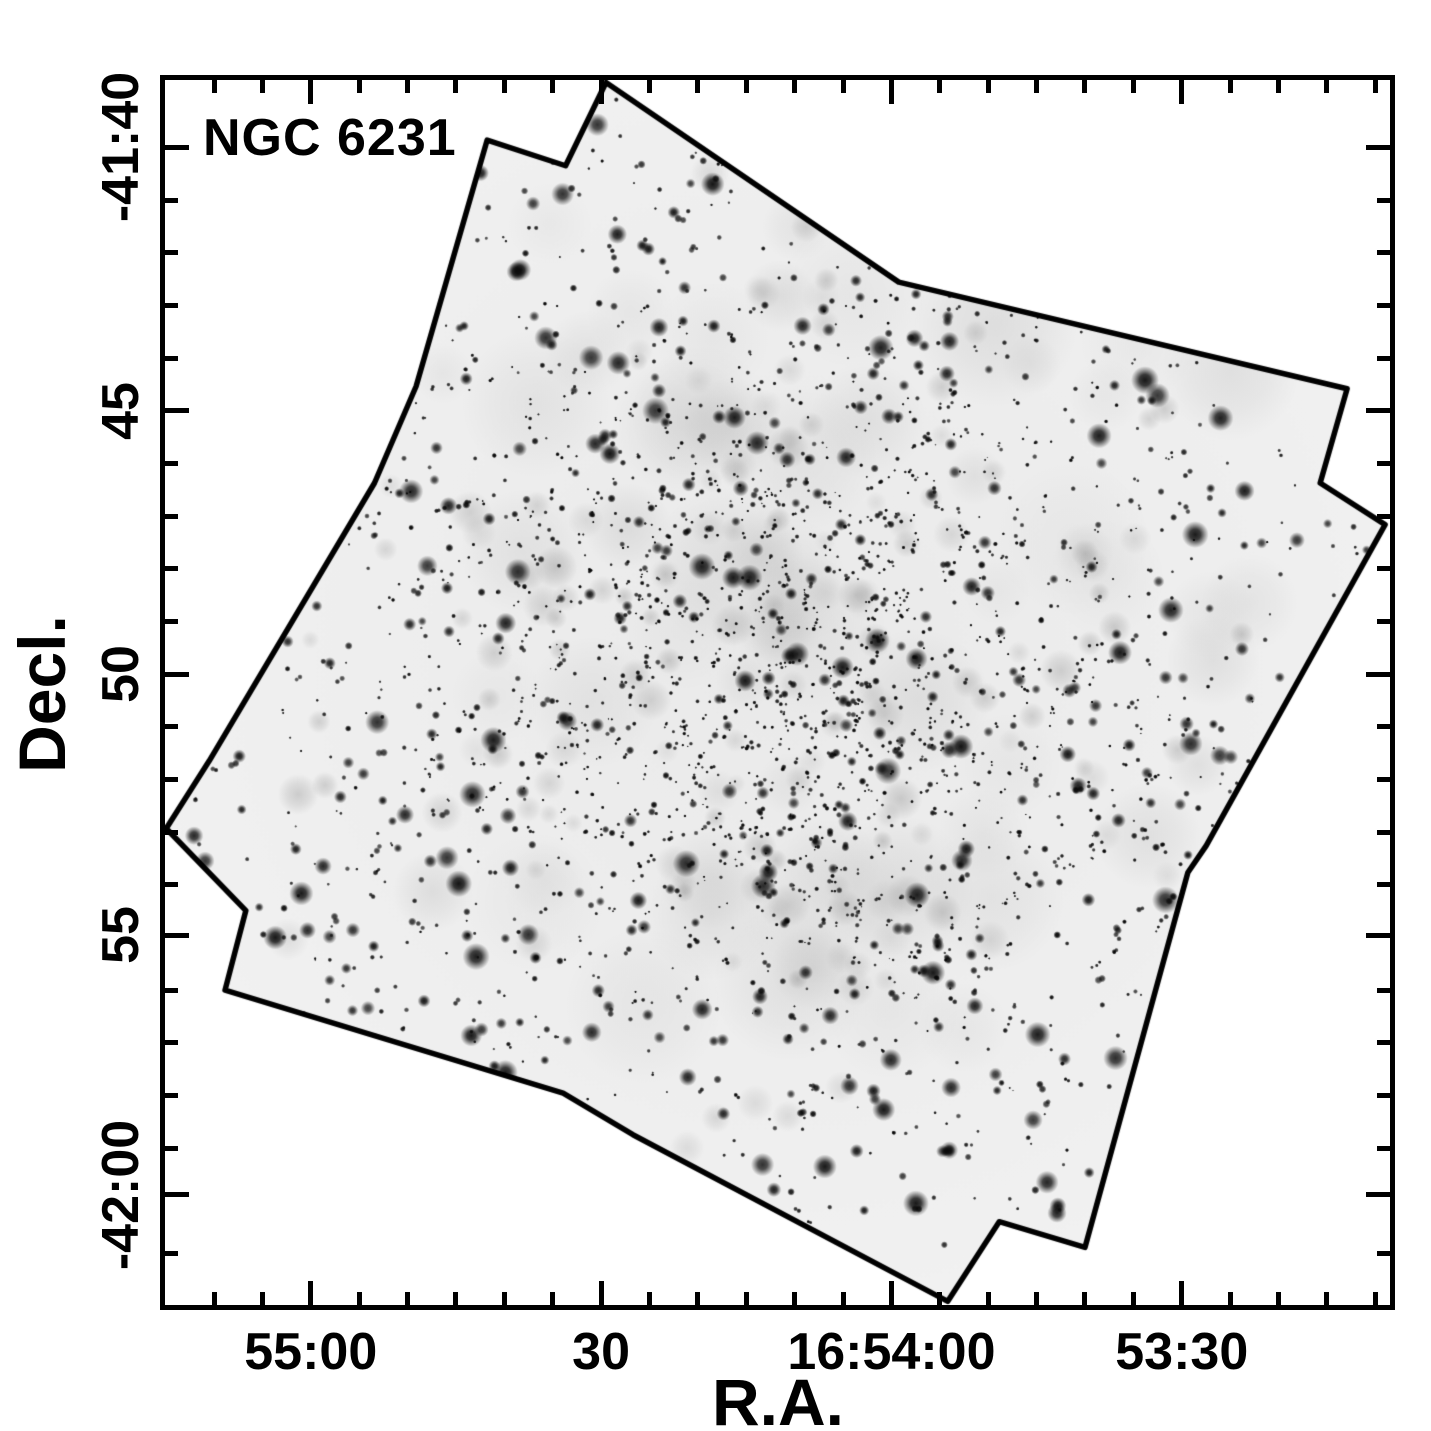 Image resolution: width=1431 pixels, height=1431 pixels. Describe the element at coordinates (778, 1398) in the screenshot. I see `x-axis-title: R.A.` at that location.